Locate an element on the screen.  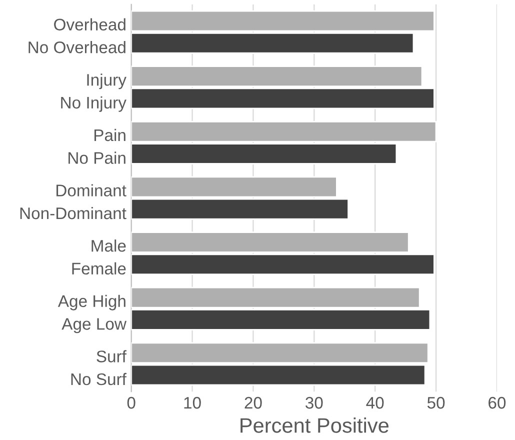
x-tick-label: 40 is located at coordinates (375, 402).